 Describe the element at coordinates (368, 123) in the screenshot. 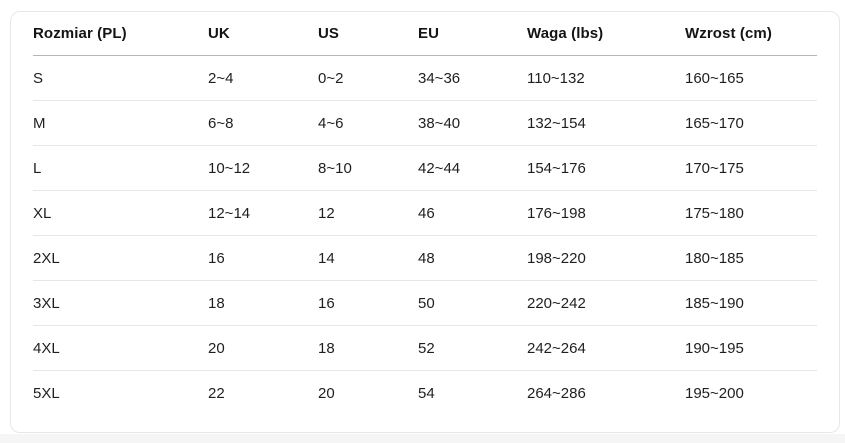

I see `table-cell: 4~6` at that location.